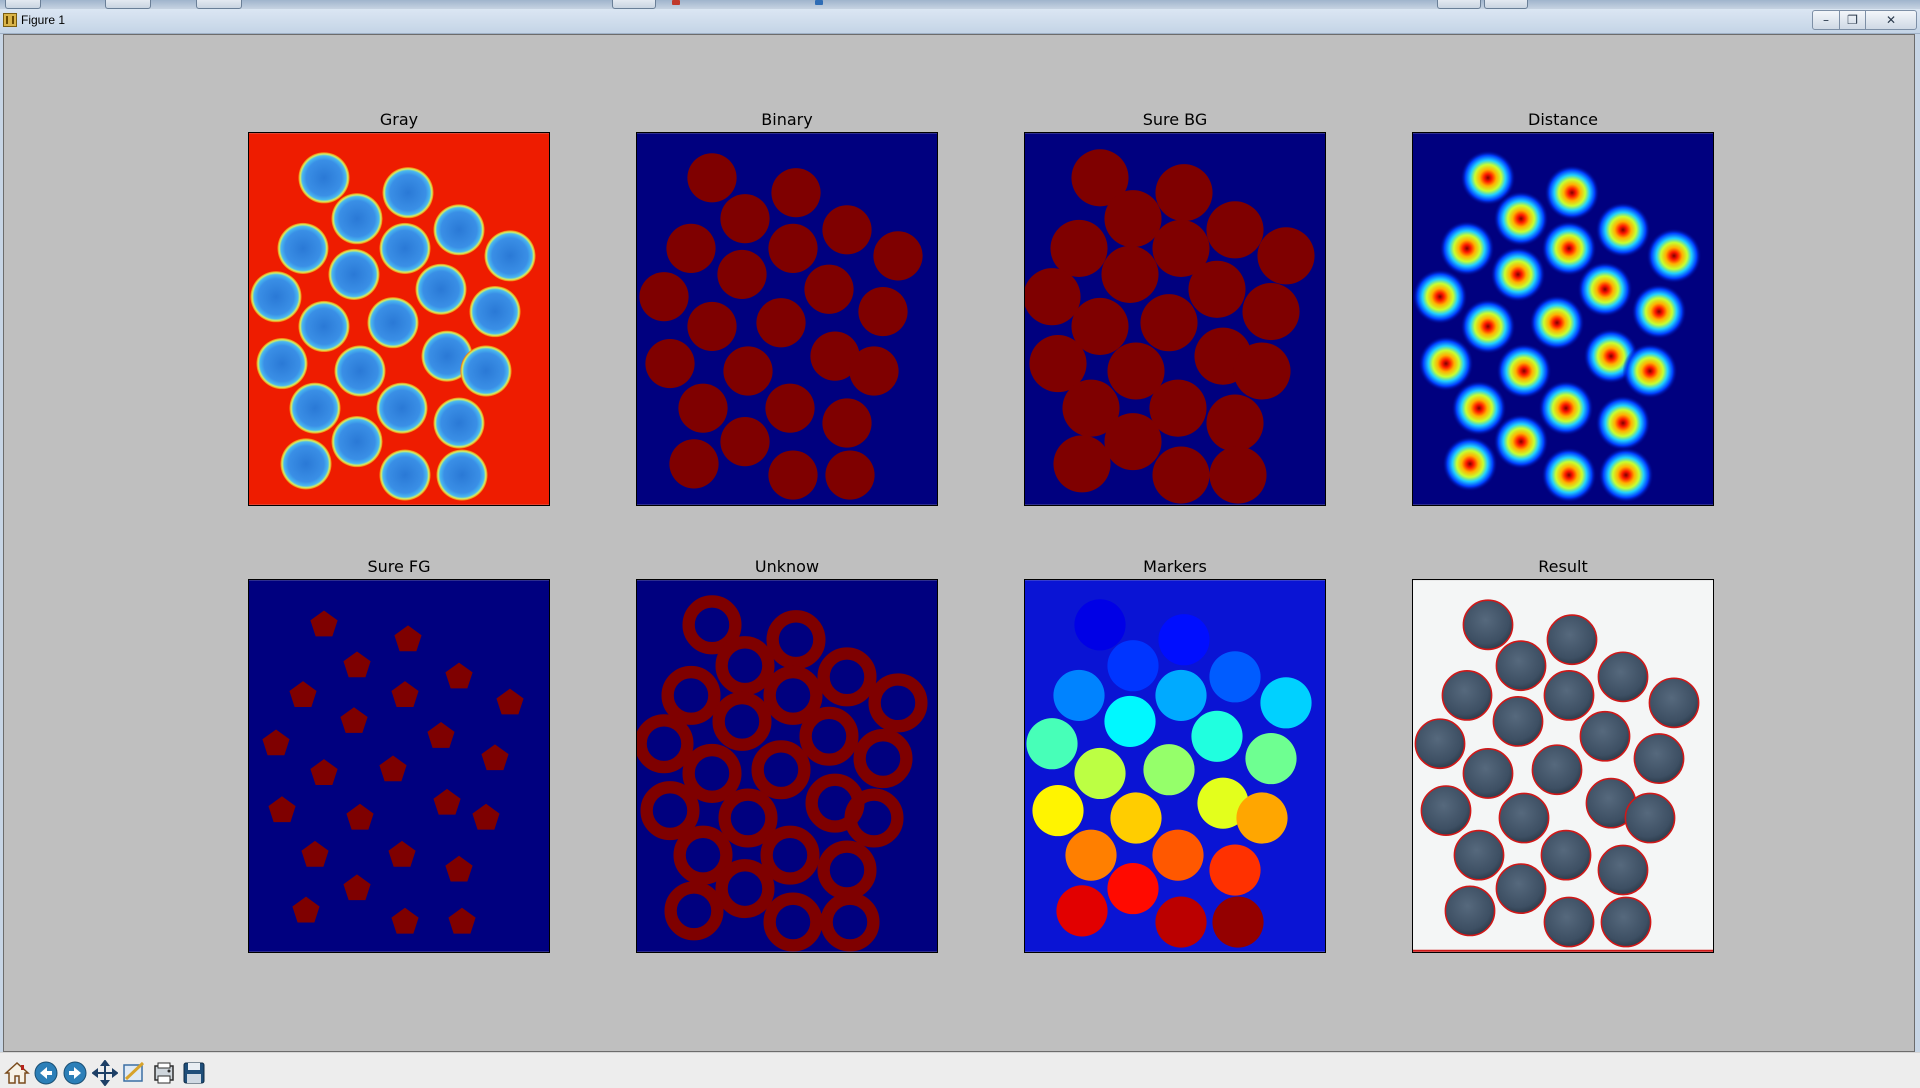 The image size is (1920, 1088). Describe the element at coordinates (787, 308) in the screenshot. I see `subplot-binary: Binary` at that location.